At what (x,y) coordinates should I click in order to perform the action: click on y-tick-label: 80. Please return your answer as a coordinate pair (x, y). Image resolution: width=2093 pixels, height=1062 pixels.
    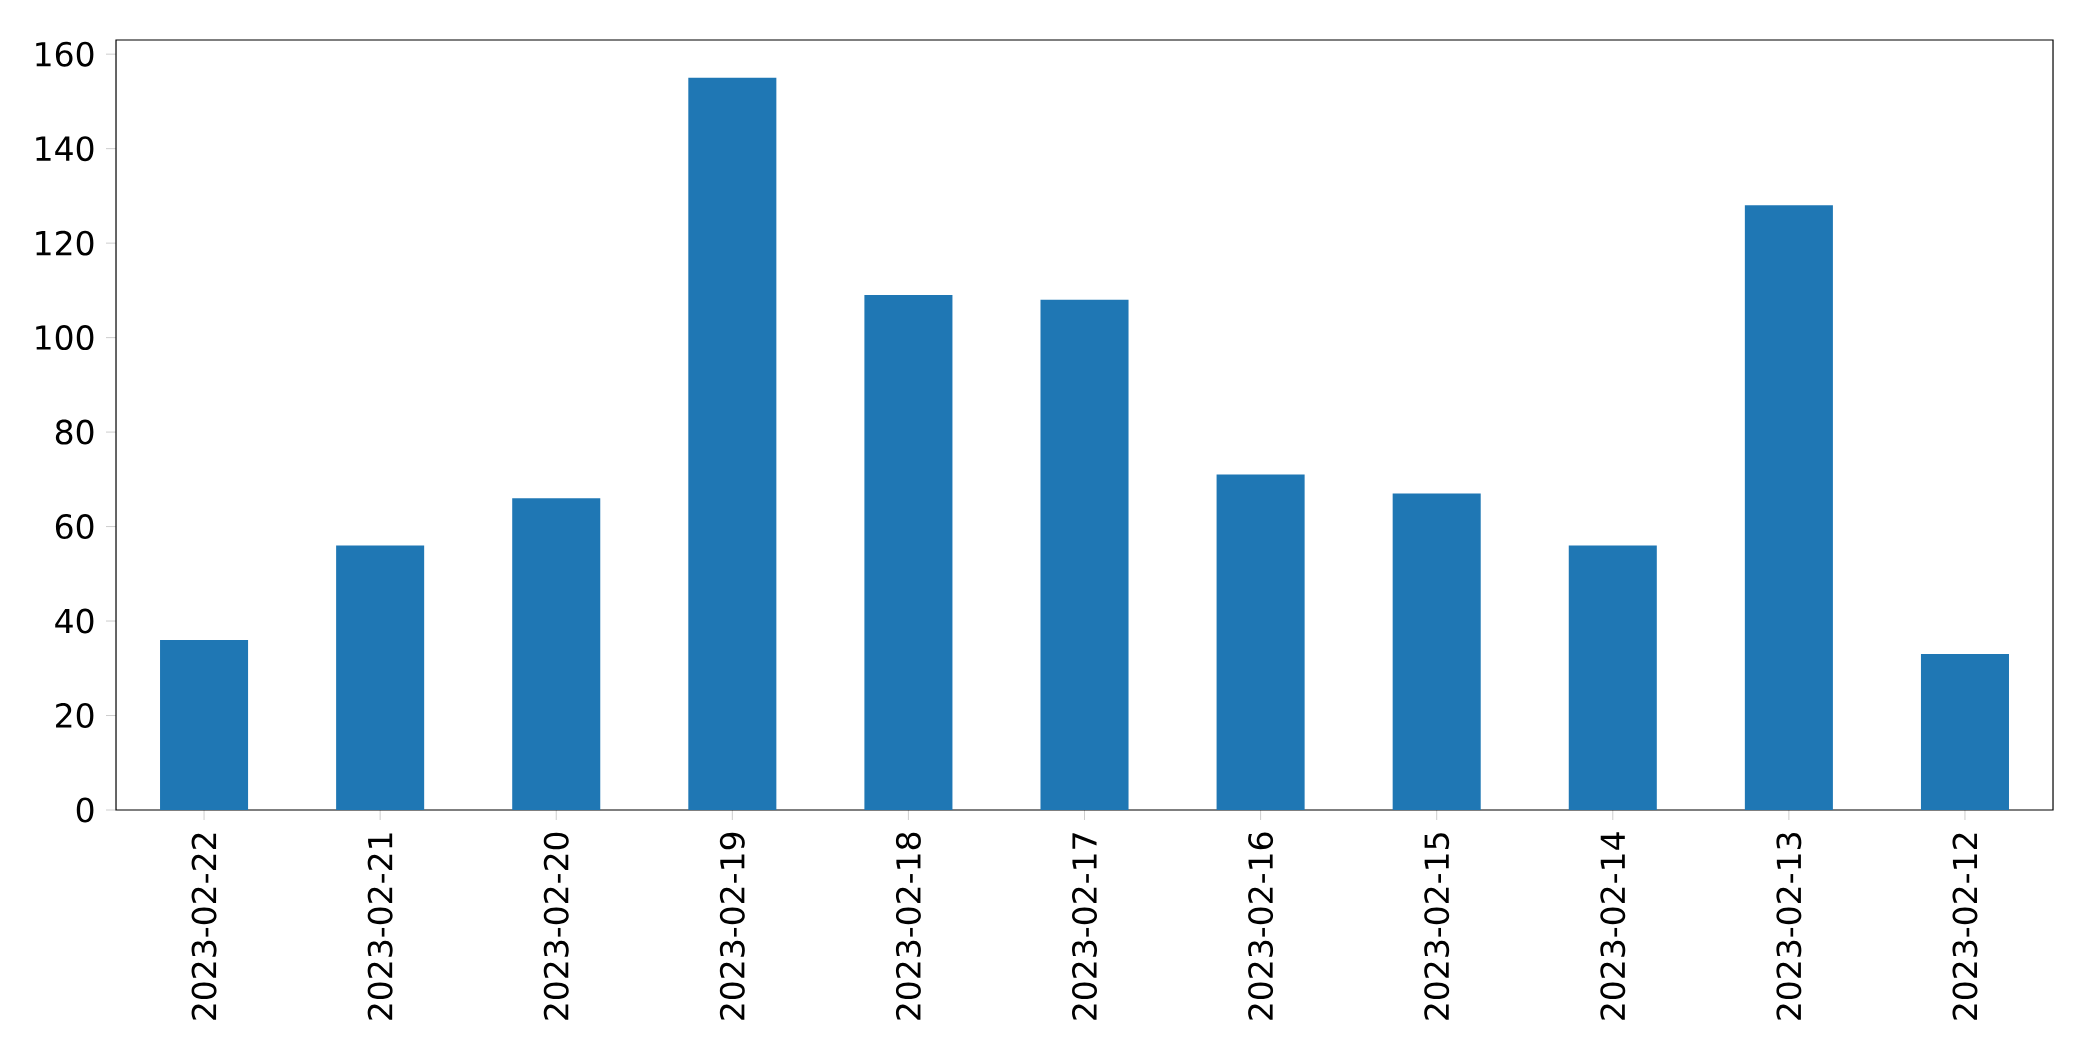
    Looking at the image, I should click on (74, 432).